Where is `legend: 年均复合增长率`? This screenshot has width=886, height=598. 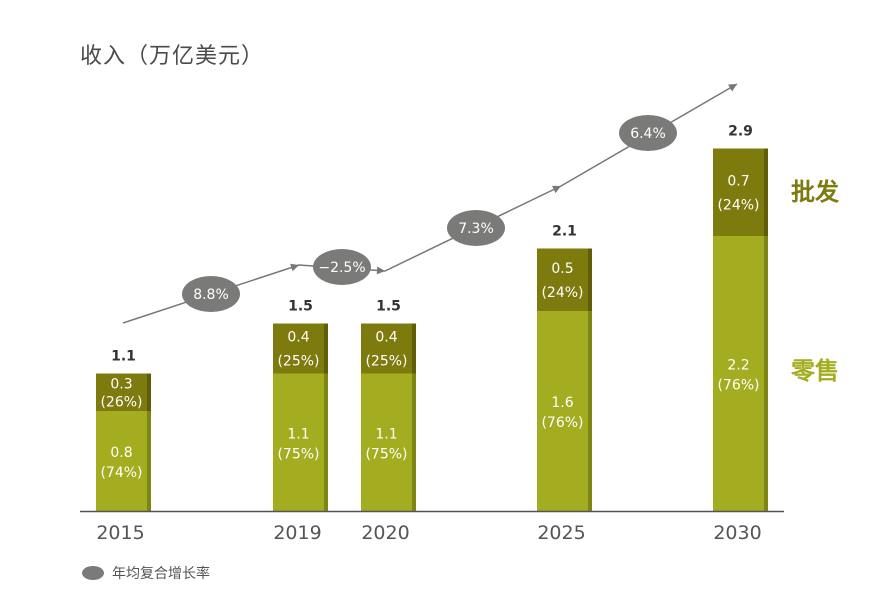
legend: 年均复合增长率 is located at coordinates (146, 573).